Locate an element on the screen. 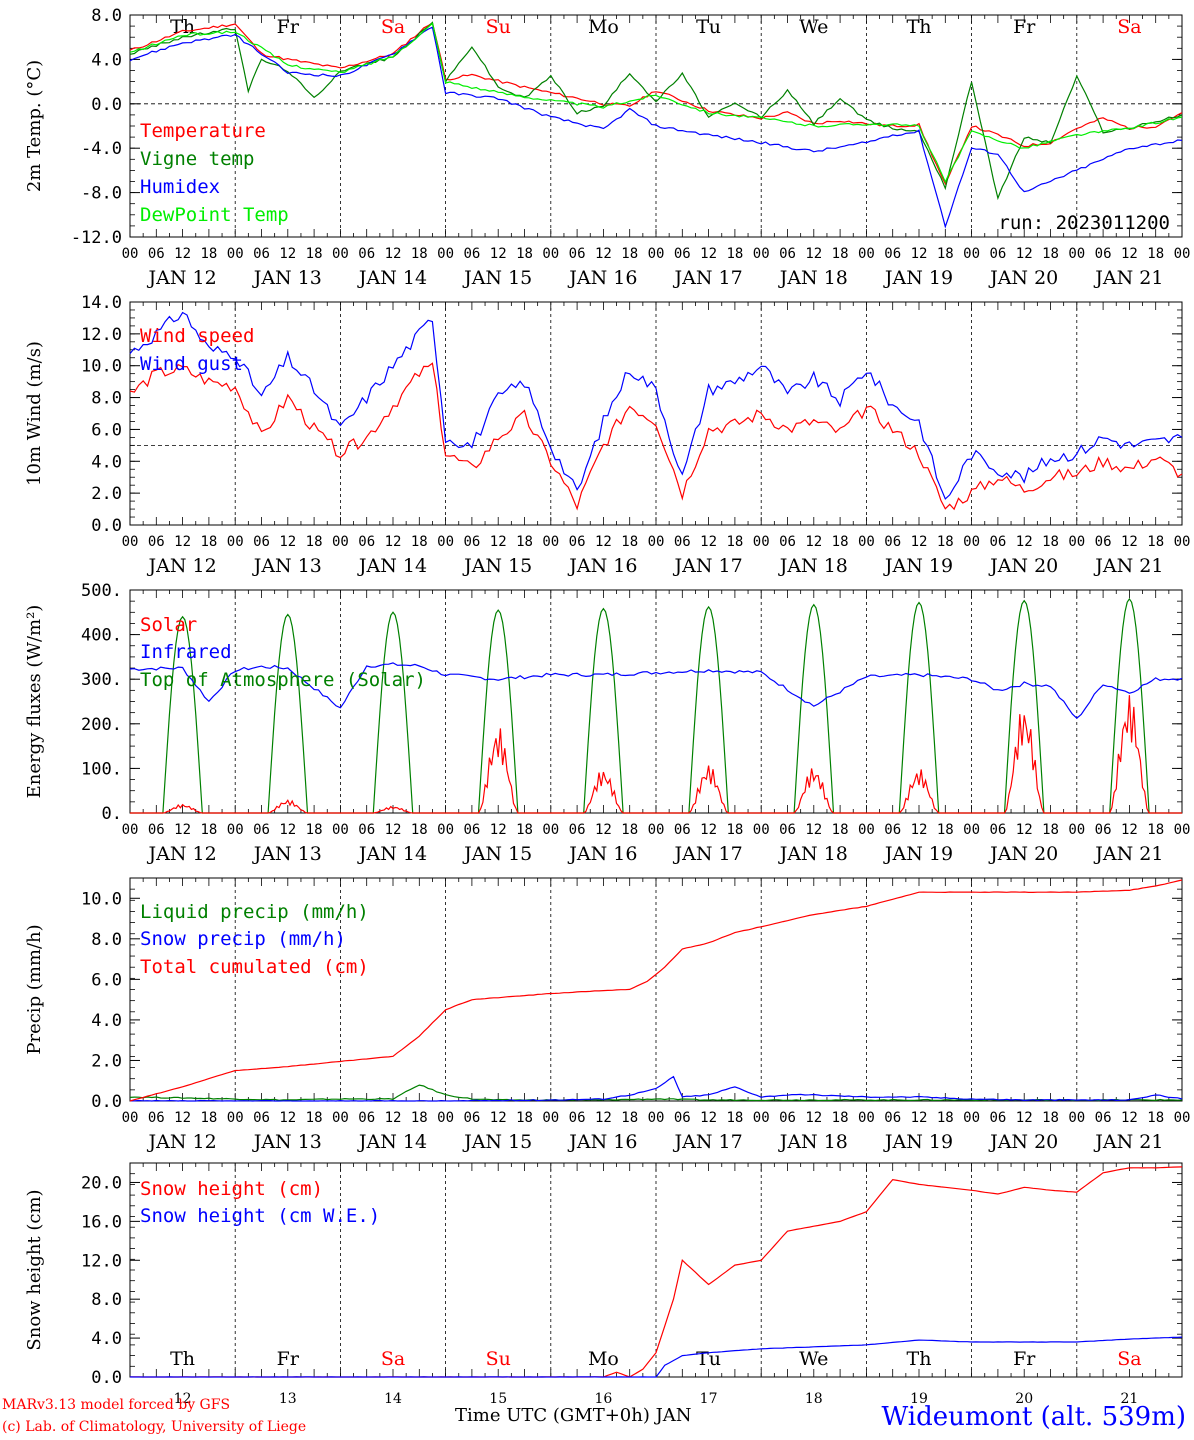 This screenshot has height=1440, width=1194. series-infrared-line is located at coordinates (656, 691).